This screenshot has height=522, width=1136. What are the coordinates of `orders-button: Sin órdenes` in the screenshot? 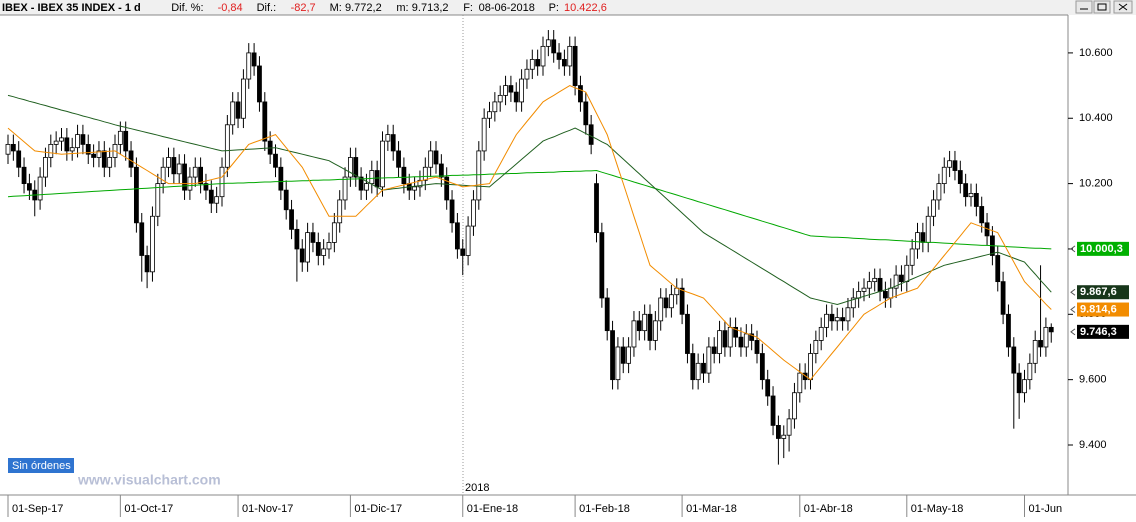 It's located at (41, 465).